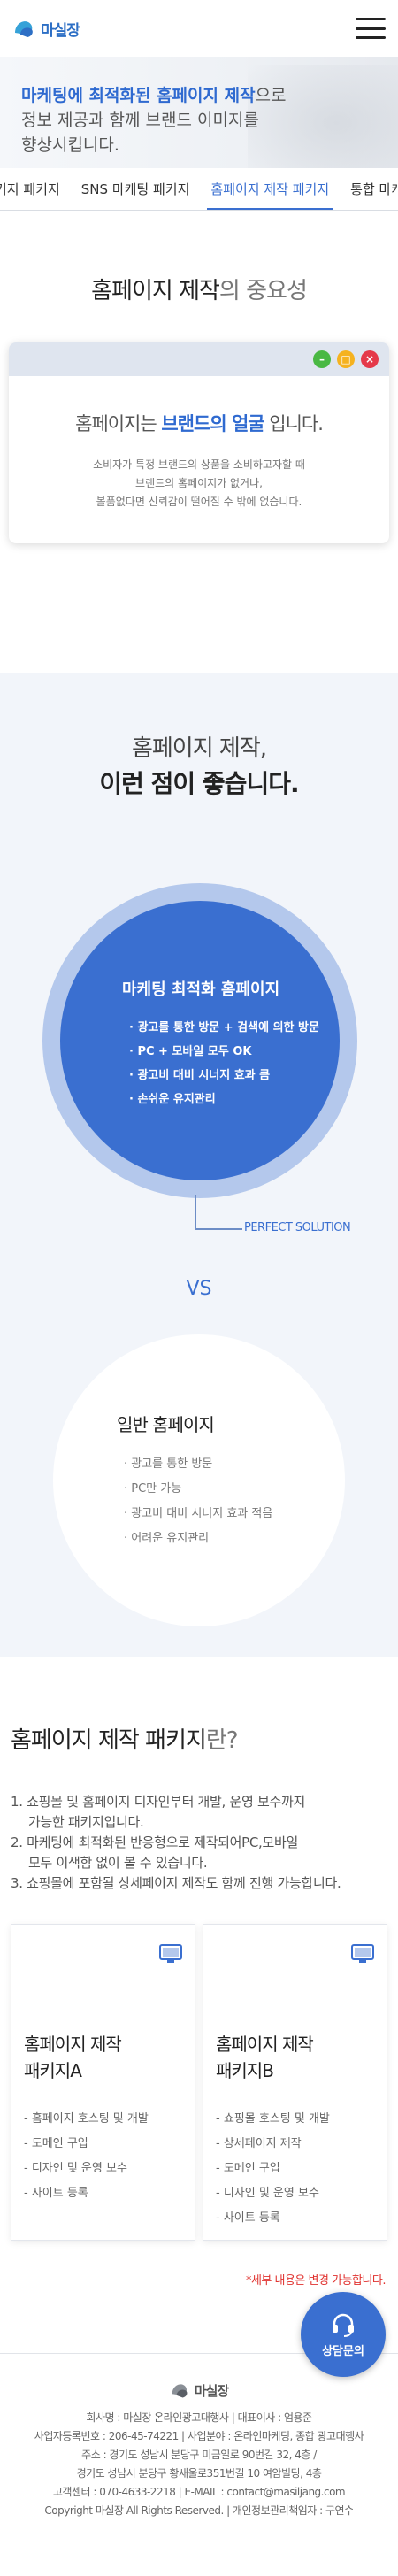 Image resolution: width=398 pixels, height=2576 pixels. What do you see at coordinates (200, 1075) in the screenshot?
I see `list-item: · 광고비 대비 시너지 효과 큼` at bounding box center [200, 1075].